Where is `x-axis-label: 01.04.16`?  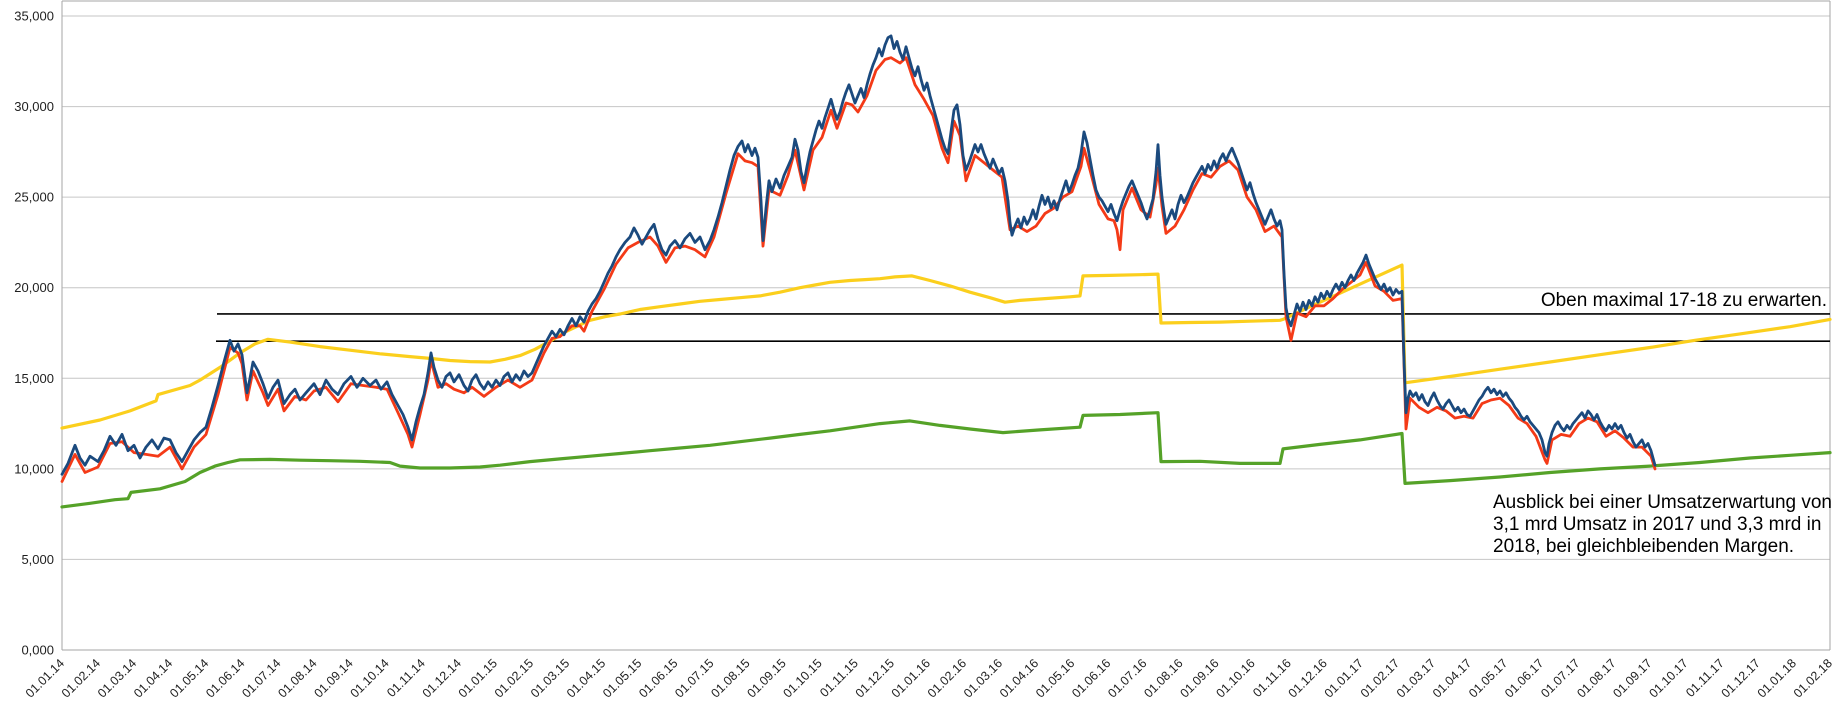 x-axis-label: 01.04.16 is located at coordinates (1019, 678).